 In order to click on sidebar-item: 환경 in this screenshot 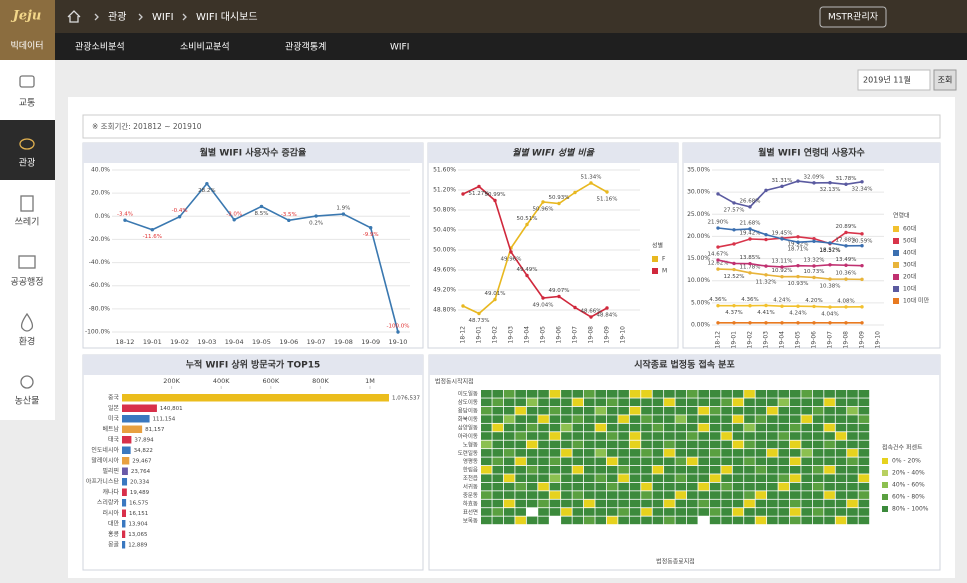, I will do `click(27, 342)`.